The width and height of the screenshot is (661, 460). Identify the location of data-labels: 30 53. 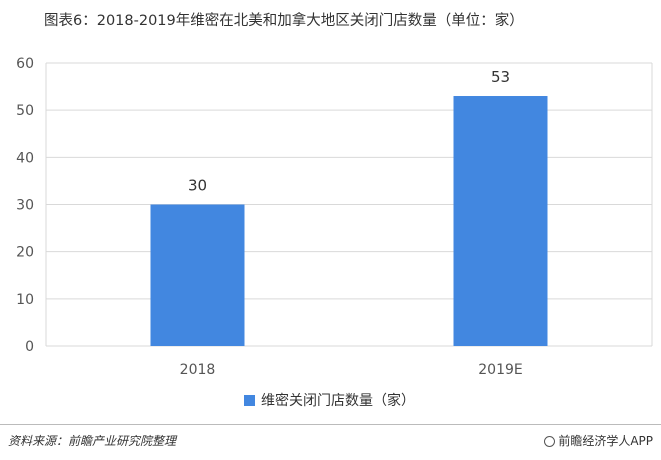
(349, 131).